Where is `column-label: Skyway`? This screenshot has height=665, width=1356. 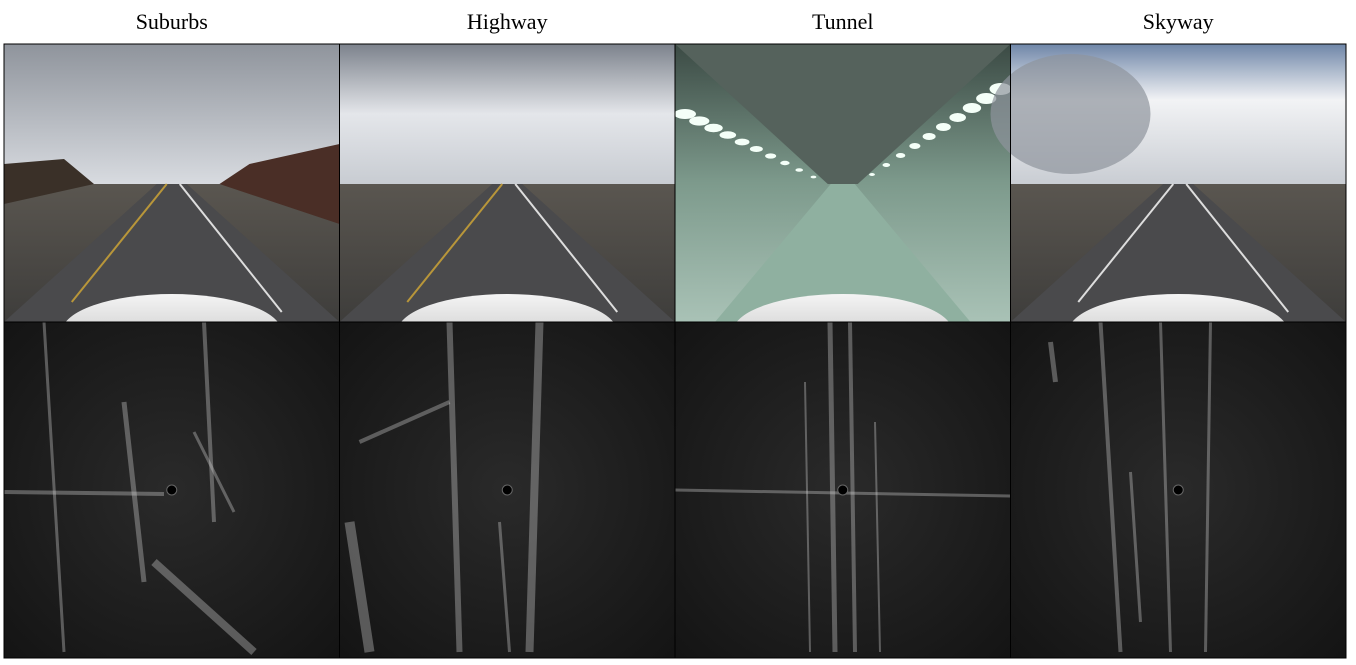
column-label: Skyway is located at coordinates (1178, 21).